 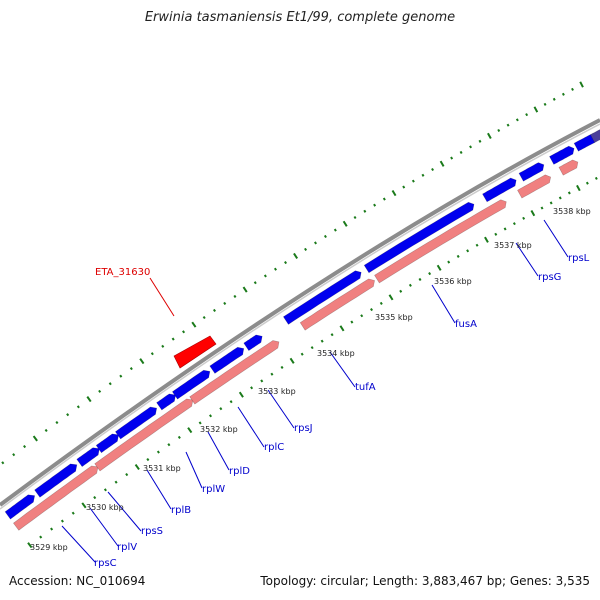 What do you see at coordinates (277, 391) in the screenshot?
I see `position-label: 3533 kbp` at bounding box center [277, 391].